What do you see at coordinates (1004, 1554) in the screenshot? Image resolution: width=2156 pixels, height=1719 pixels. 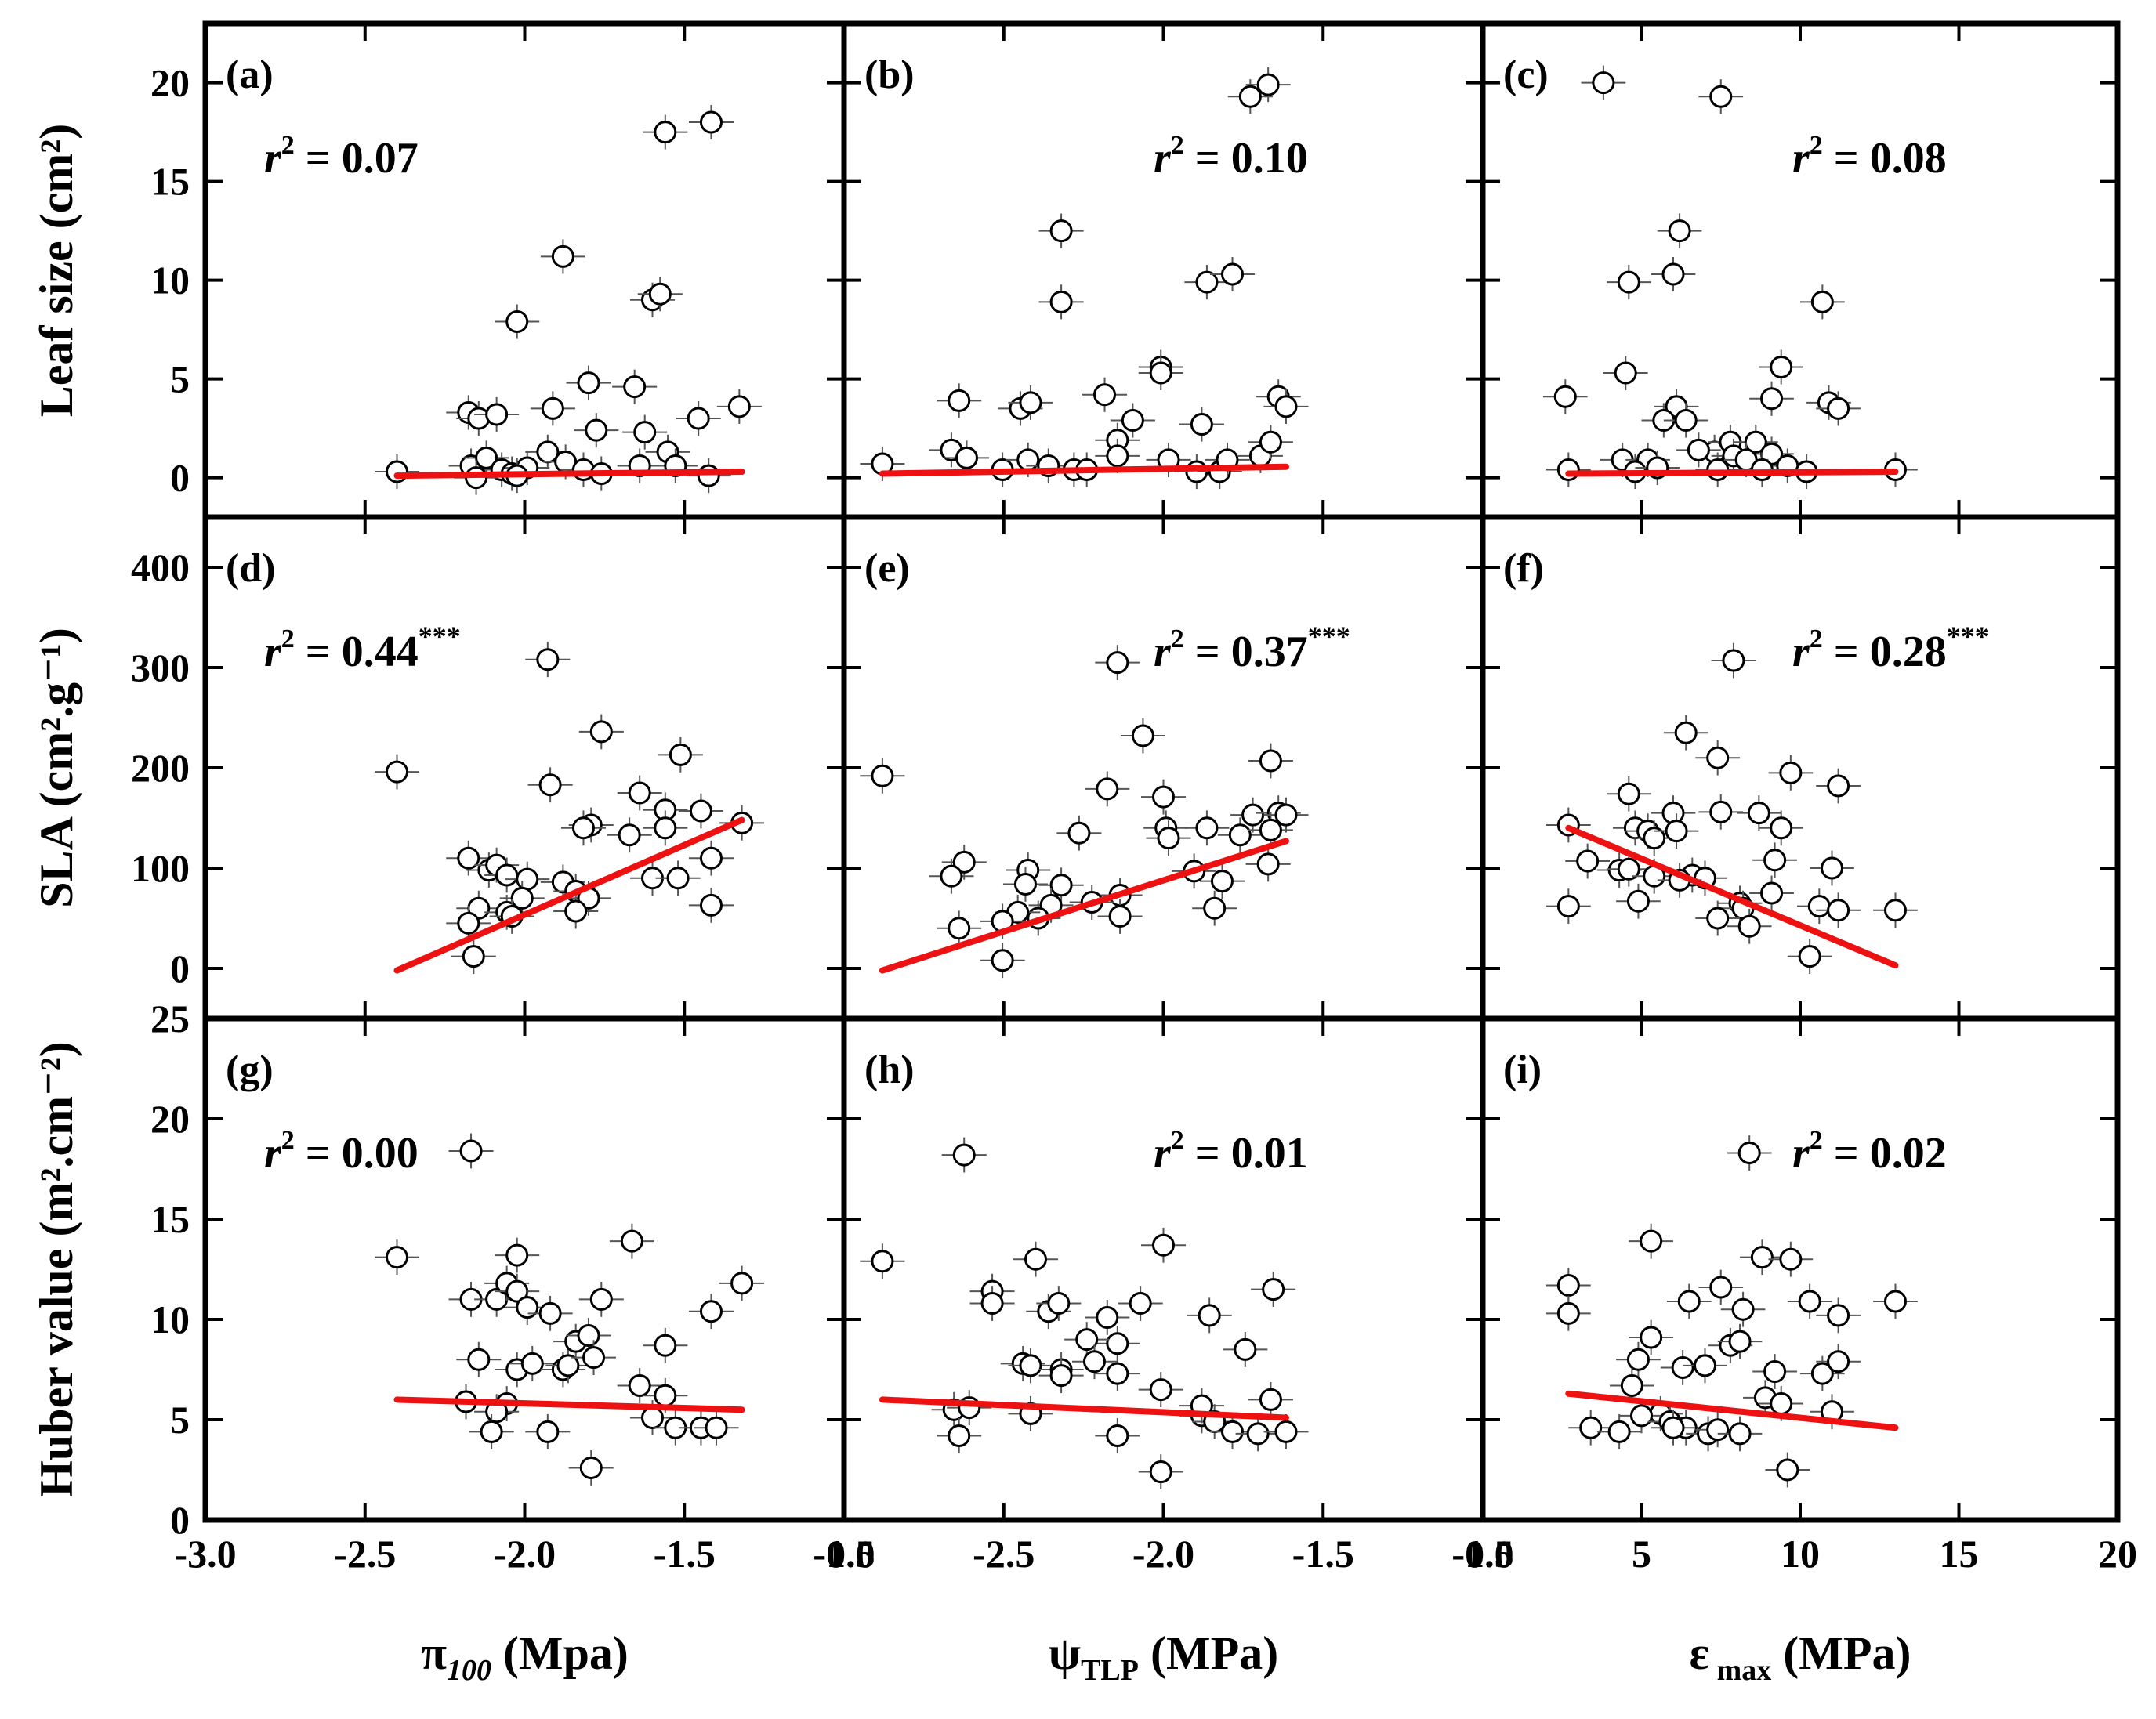 I see `x-tick-label: -2.5` at bounding box center [1004, 1554].